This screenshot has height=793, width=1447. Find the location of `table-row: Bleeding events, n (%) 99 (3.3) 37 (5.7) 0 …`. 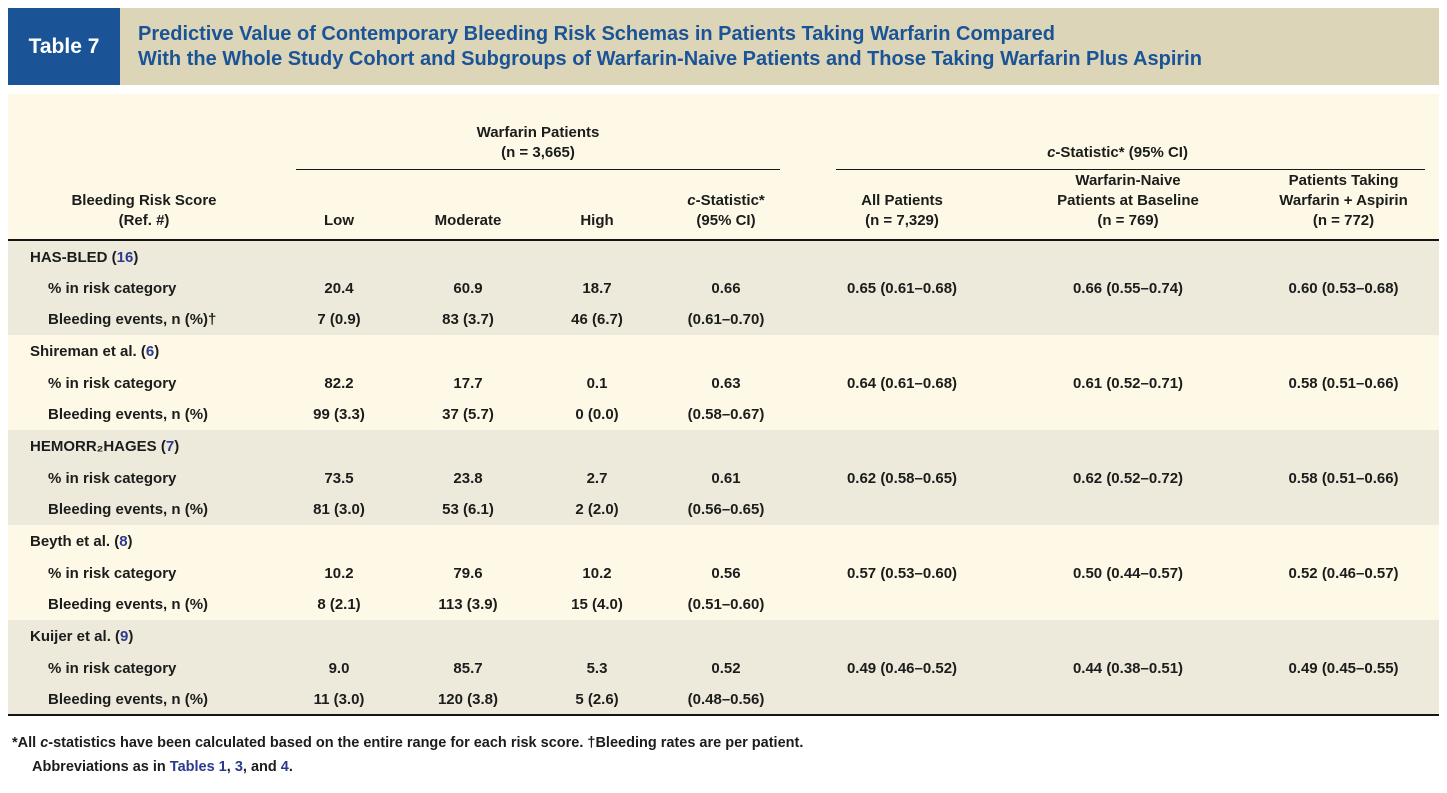

table-row: Bleeding events, n (%) 99 (3.3) 37 (5.7) 0 … is located at coordinates (724, 414).